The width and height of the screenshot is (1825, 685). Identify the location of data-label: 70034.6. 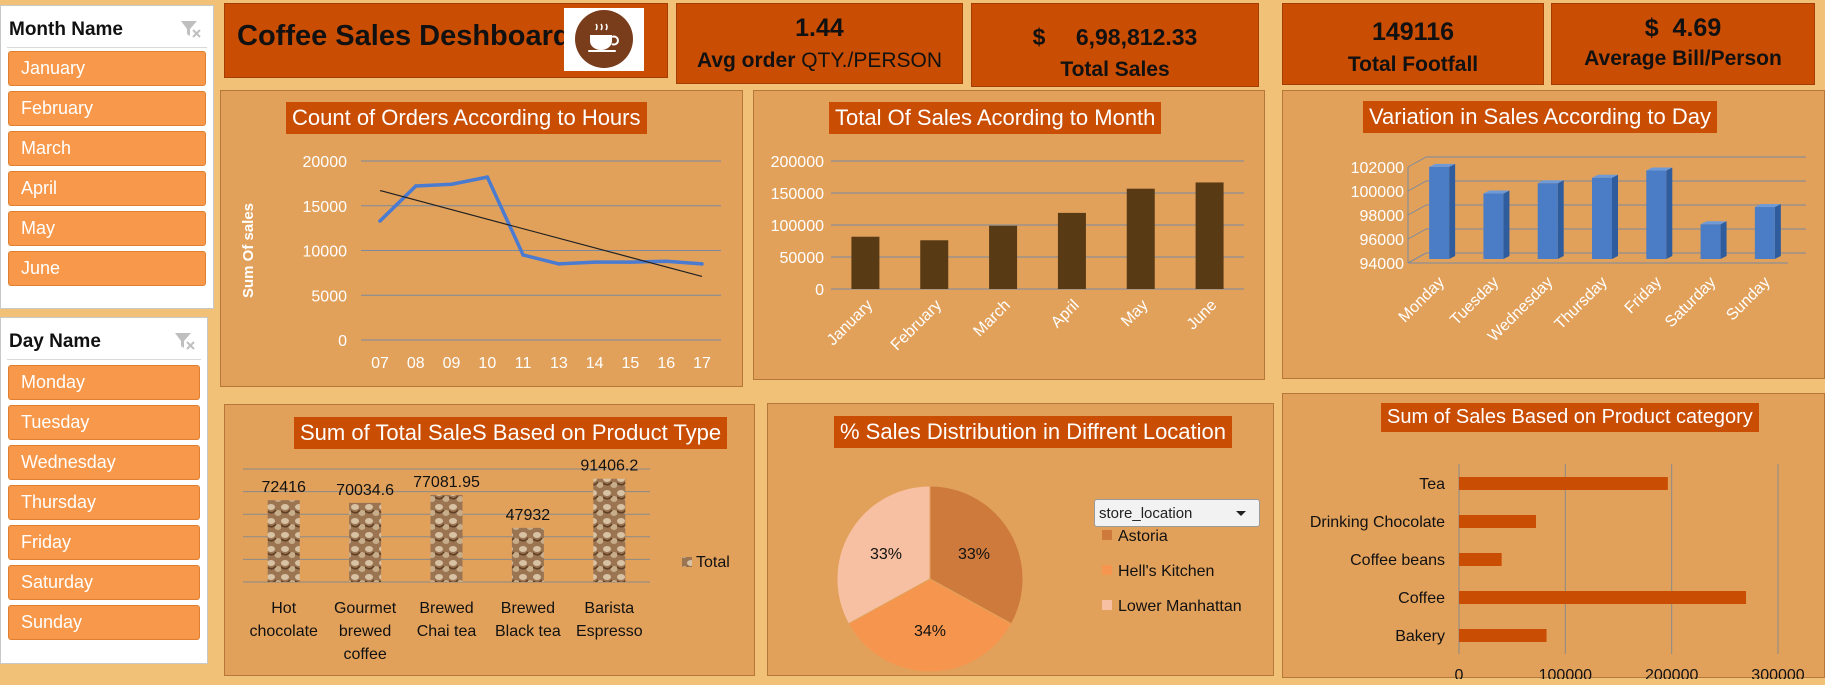
(365, 490).